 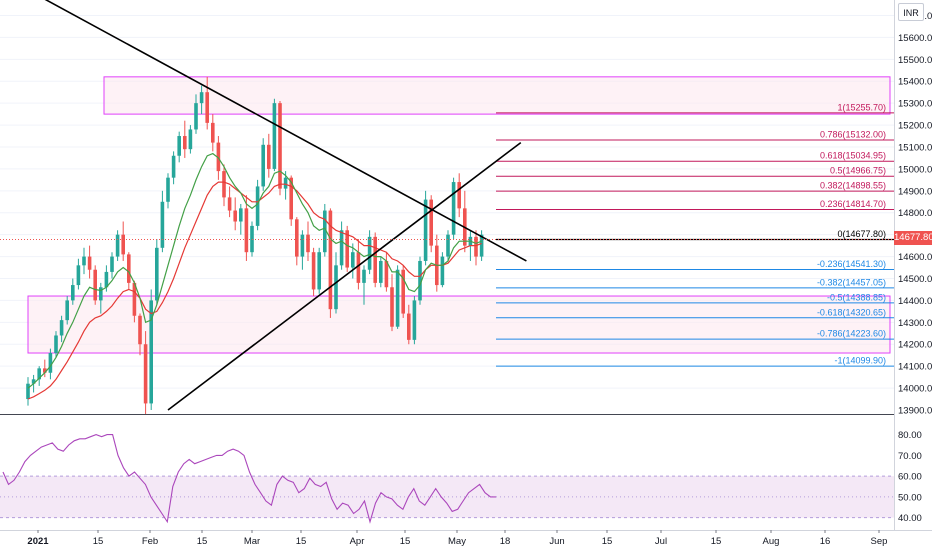 I want to click on time-tick-label: May, so click(x=457, y=541).